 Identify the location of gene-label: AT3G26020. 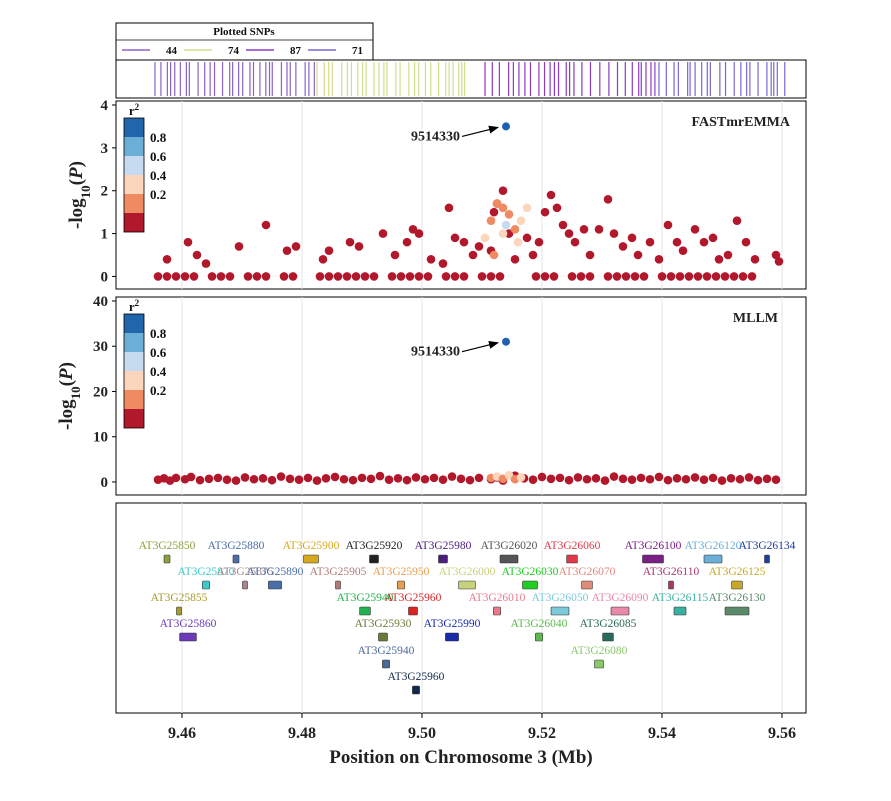
(509, 546).